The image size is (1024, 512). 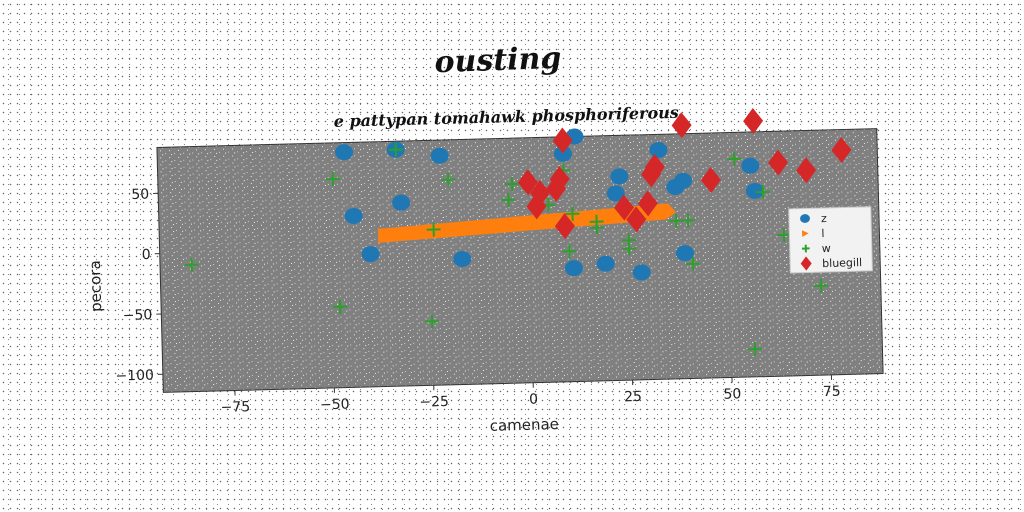 I want to click on x-tick-label: 50, so click(x=732, y=394).